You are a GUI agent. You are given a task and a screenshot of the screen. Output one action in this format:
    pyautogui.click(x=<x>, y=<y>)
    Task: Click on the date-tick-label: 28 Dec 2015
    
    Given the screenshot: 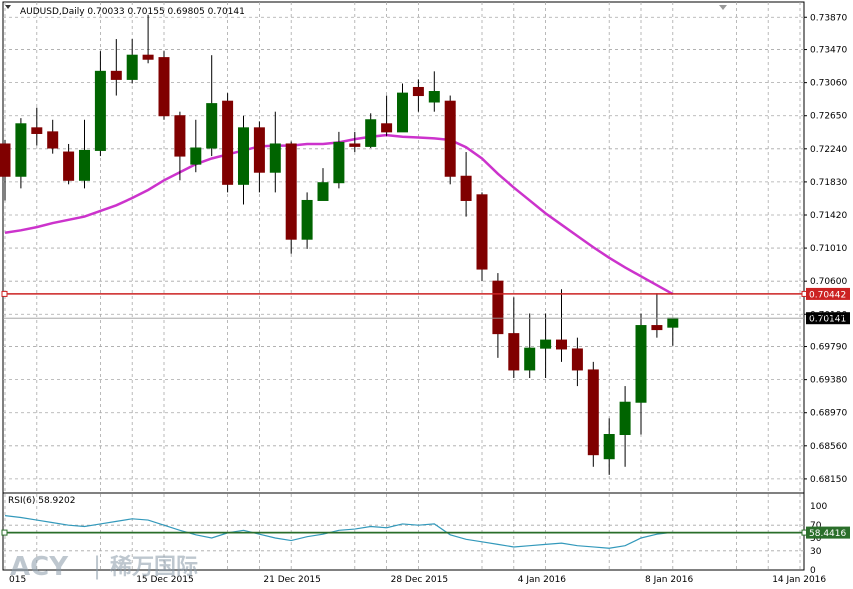 What is the action you would take?
    pyautogui.click(x=420, y=580)
    